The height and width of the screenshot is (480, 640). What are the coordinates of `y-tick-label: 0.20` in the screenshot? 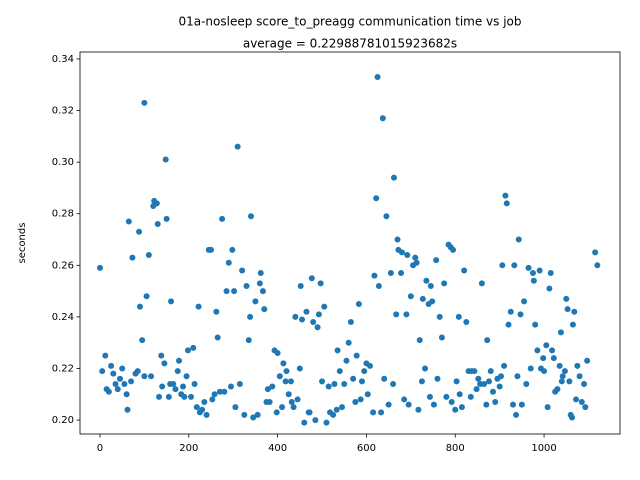 It's located at (63, 420).